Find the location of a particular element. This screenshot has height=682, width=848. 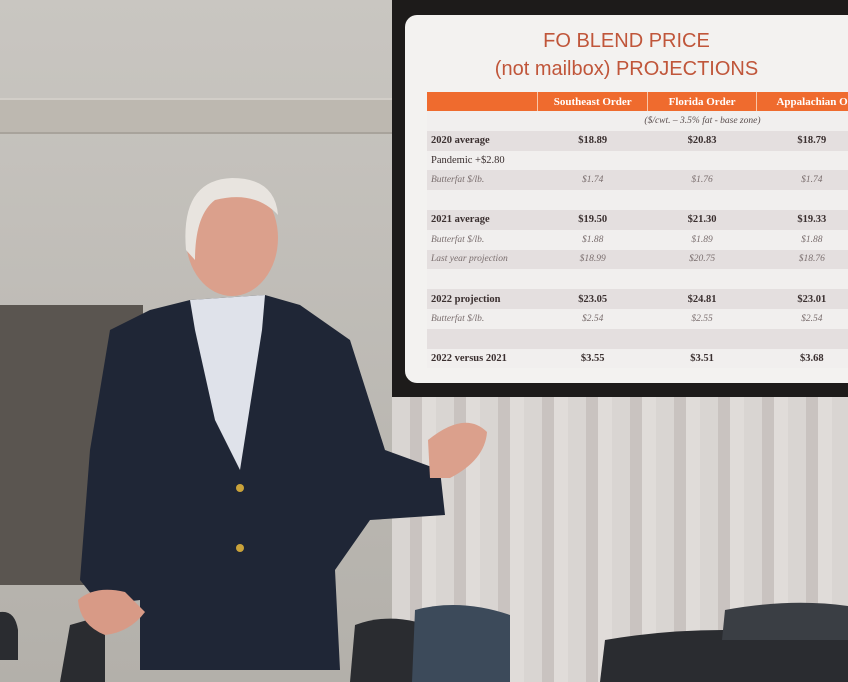

row-value: $3.55 is located at coordinates (592, 358).